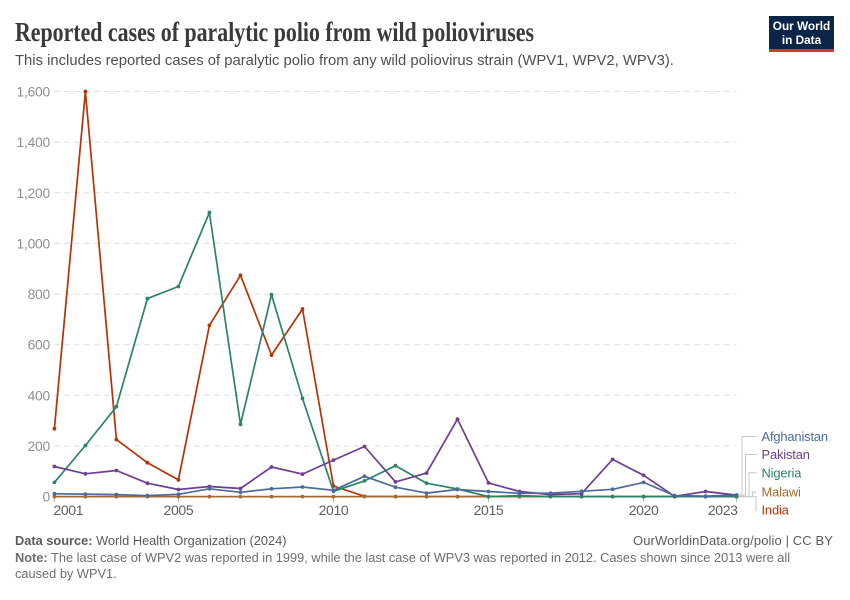  I want to click on svg-text: 1,600, so click(33, 92).